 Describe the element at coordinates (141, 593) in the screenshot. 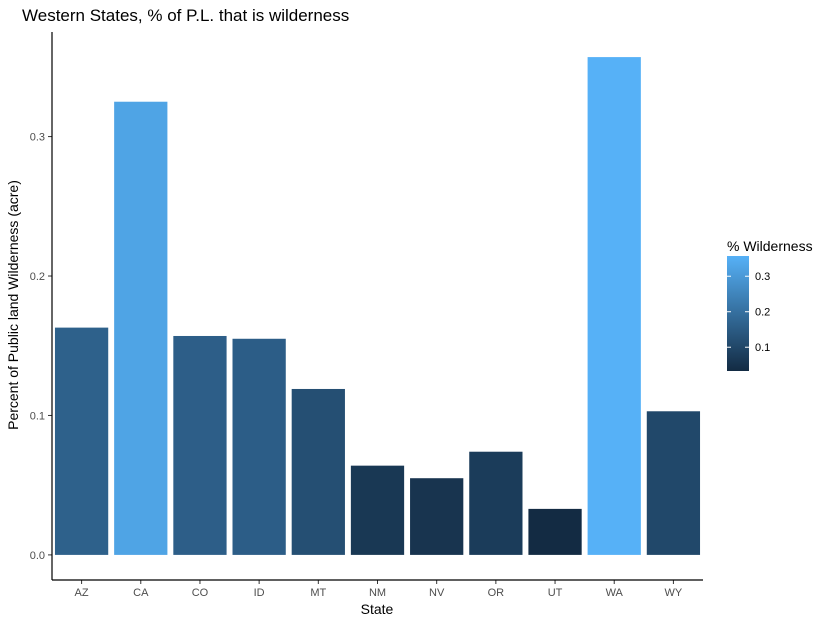

I see `x-tick-label: CA` at that location.